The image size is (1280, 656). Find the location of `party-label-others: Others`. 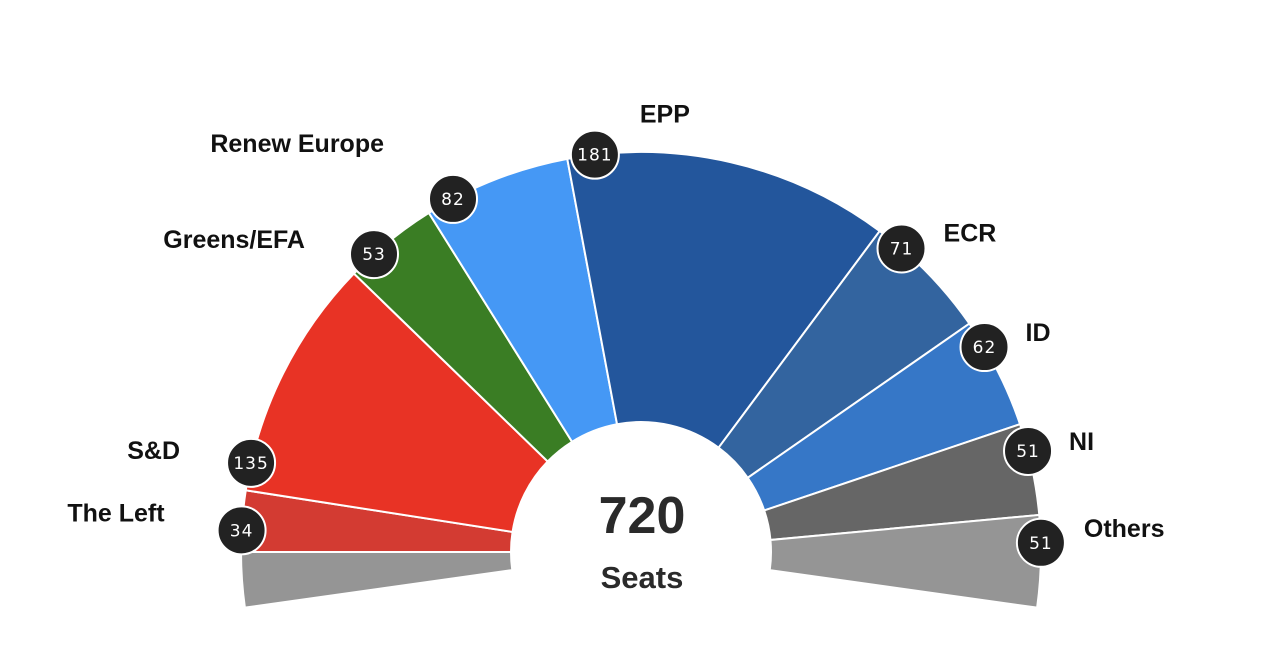

party-label-others: Others is located at coordinates (1124, 529).